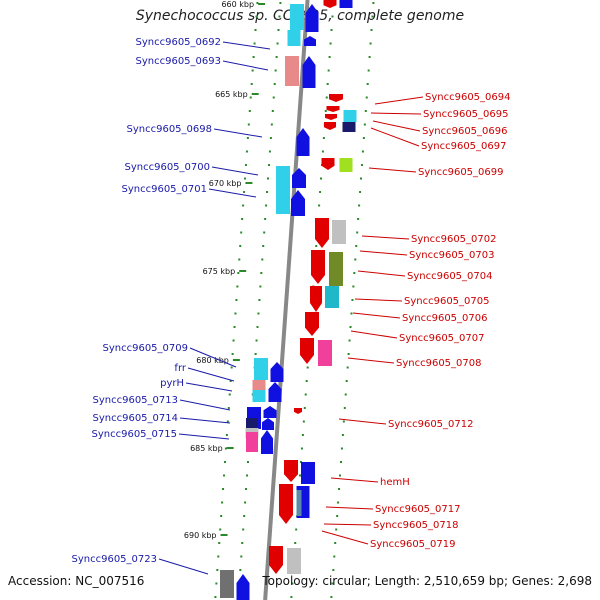 Image resolution: width=600 pixels, height=600 pixels. What do you see at coordinates (231, 94) in the screenshot?
I see `position-label: 665 kbp` at bounding box center [231, 94].